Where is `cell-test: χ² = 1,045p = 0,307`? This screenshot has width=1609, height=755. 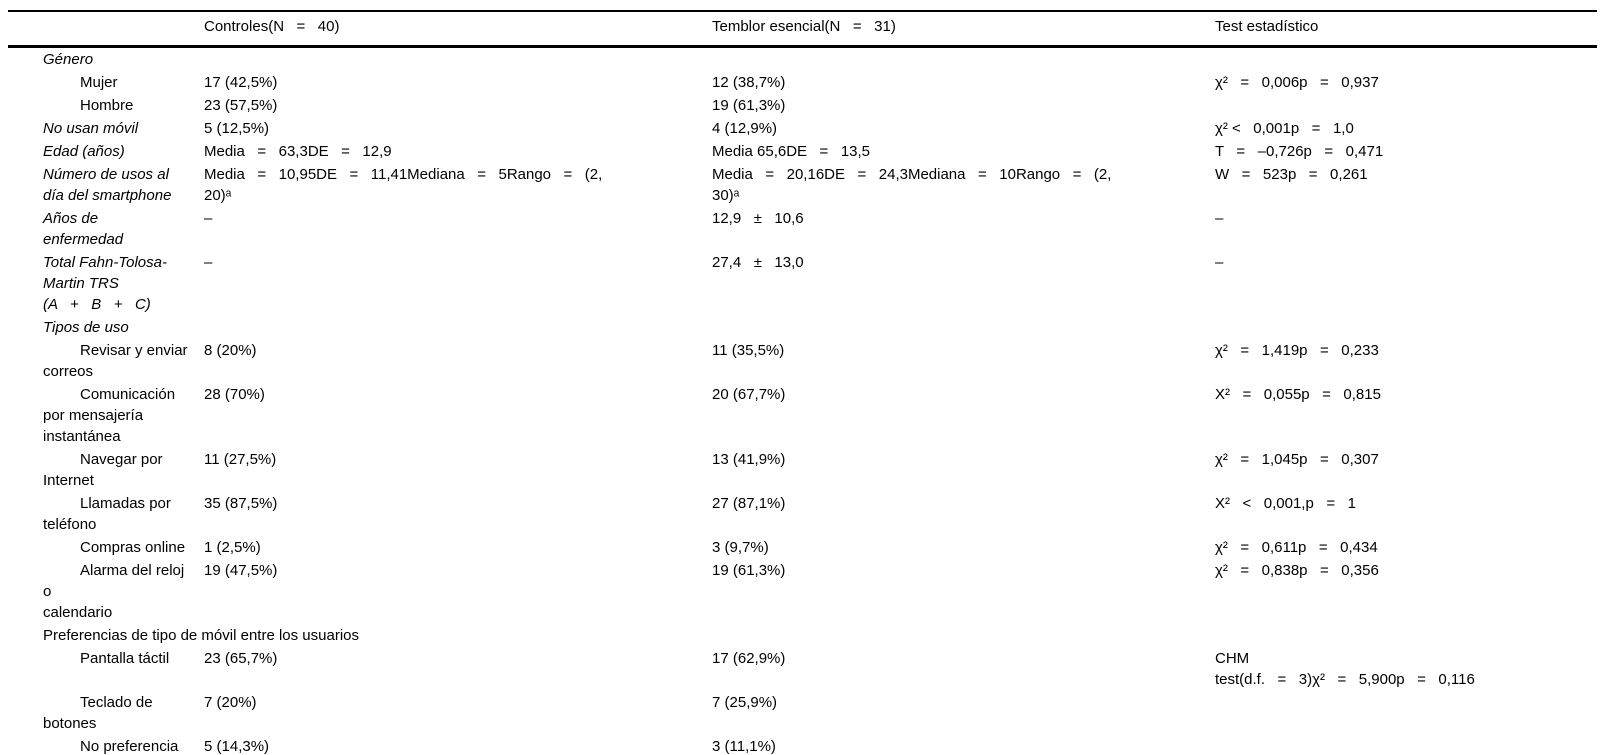
cell-test: χ² = 1,045p = 0,307 is located at coordinates (1297, 459).